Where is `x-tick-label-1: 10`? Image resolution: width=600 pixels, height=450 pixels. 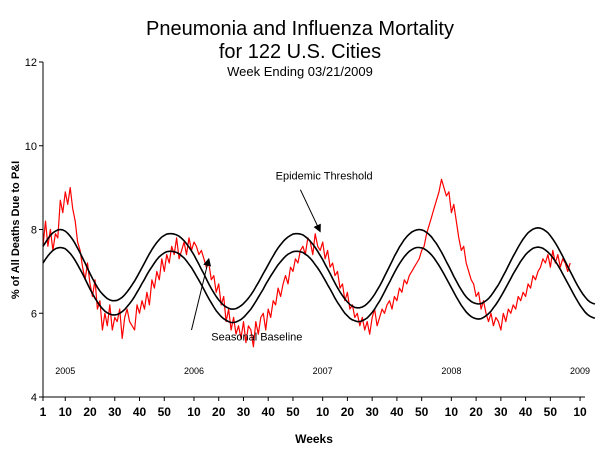 x-tick-label-1: 10 is located at coordinates (66, 412).